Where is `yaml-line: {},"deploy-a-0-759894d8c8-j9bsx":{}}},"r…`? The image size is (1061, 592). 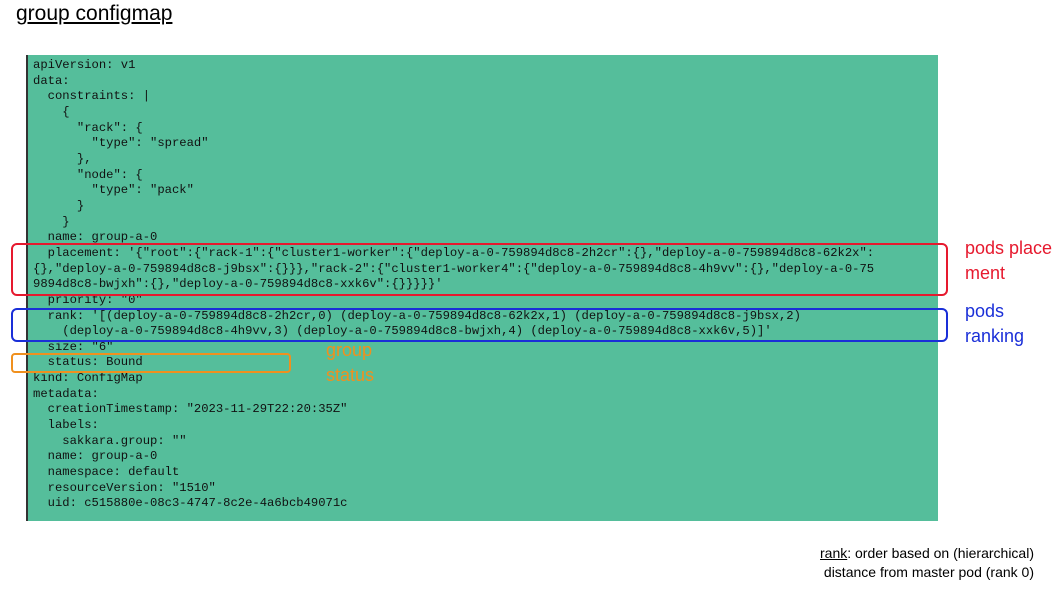
yaml-line: {},"deploy-a-0-759894d8c8-j9bsx":{}}},"r… is located at coordinates (454, 268).